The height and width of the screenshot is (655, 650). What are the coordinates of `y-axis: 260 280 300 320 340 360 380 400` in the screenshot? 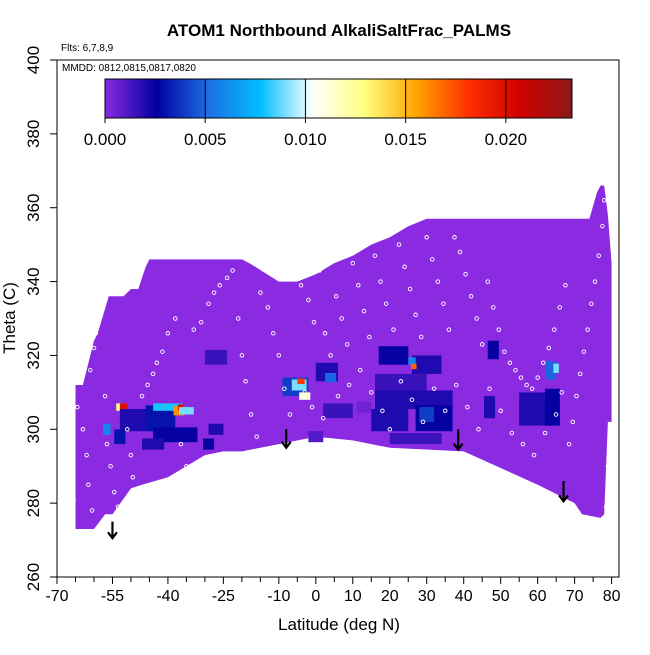 It's located at (40, 318).